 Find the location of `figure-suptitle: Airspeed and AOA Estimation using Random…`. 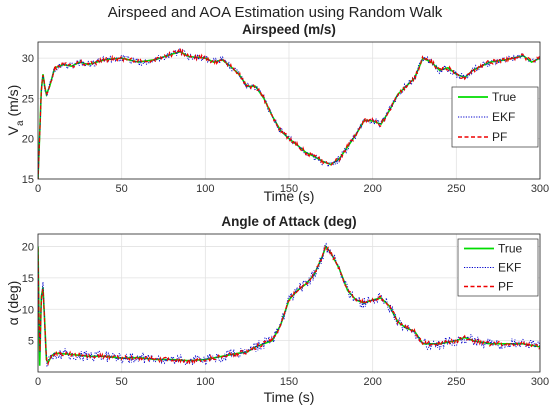

figure-suptitle: Airspeed and AOA Estimation using Random… is located at coordinates (275, 12).